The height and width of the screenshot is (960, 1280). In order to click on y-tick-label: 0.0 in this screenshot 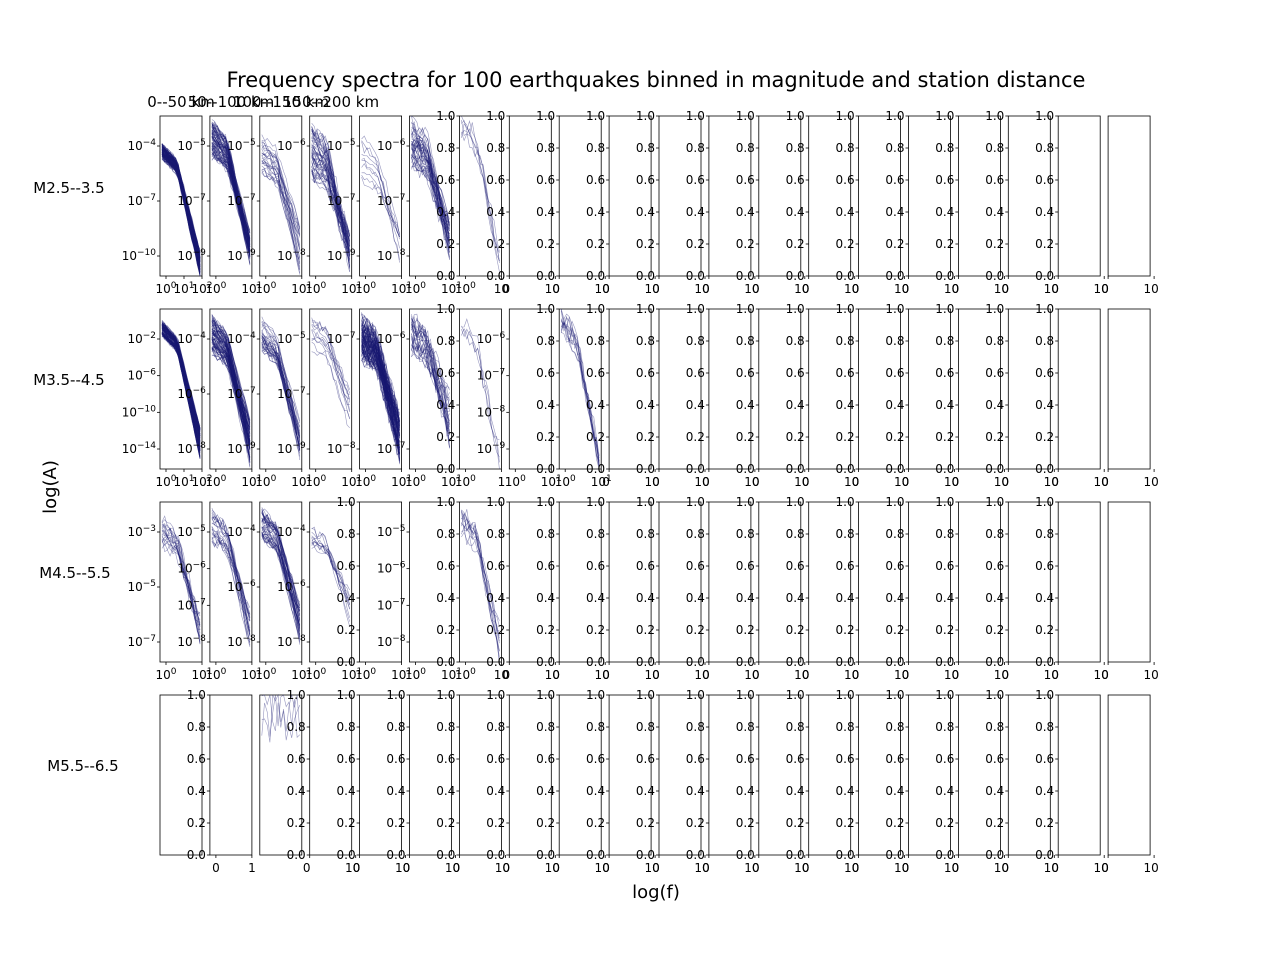, I will do `click(745, 662)`.